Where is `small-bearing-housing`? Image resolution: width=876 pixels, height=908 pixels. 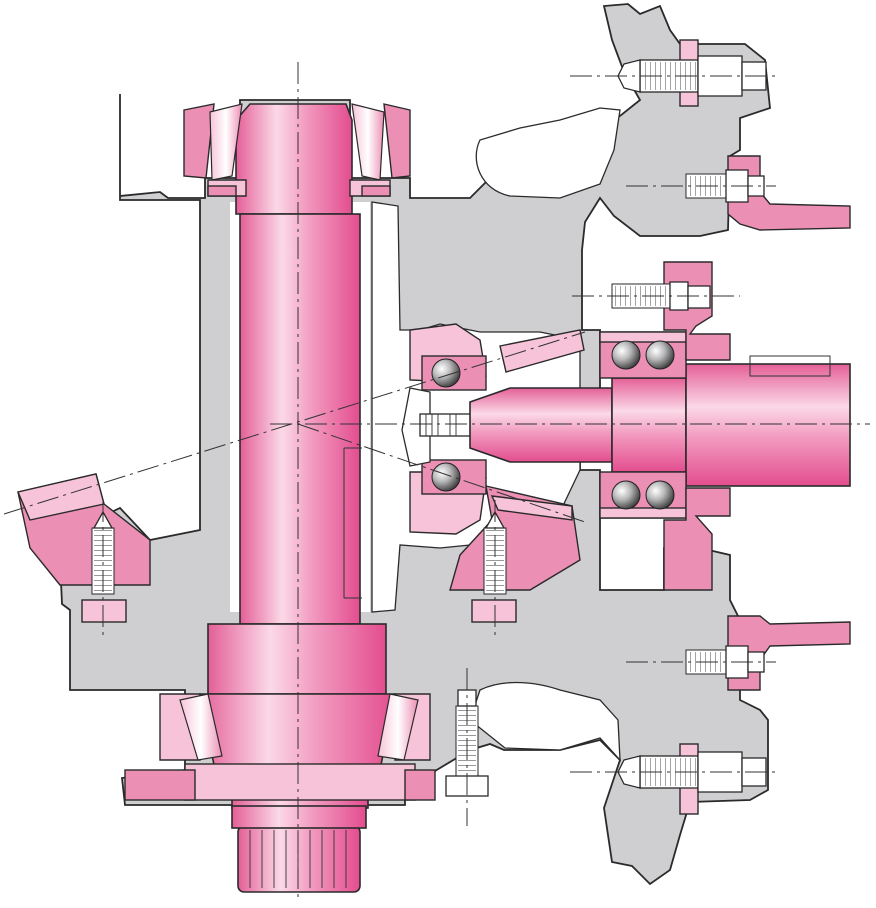 small-bearing-housing is located at coordinates (444, 429).